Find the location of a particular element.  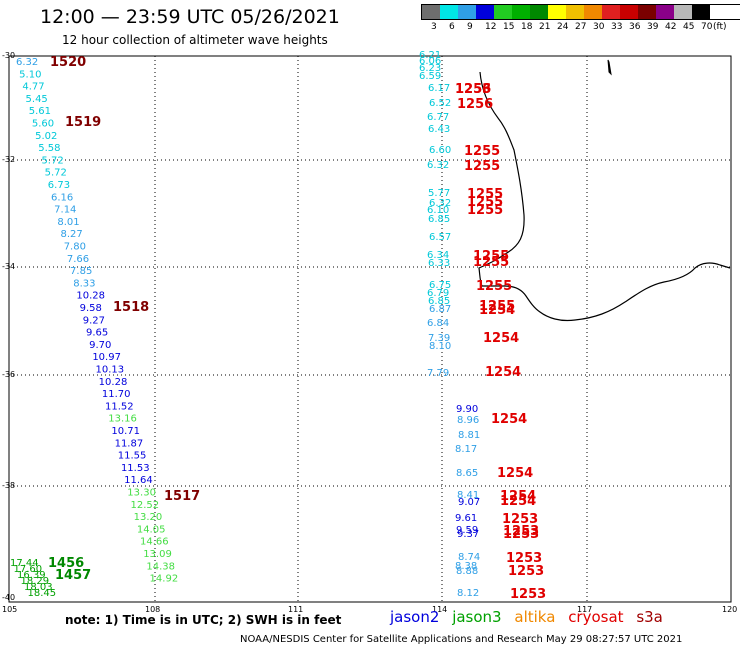

wave-height-label: 9.58 is located at coordinates (91, 308).